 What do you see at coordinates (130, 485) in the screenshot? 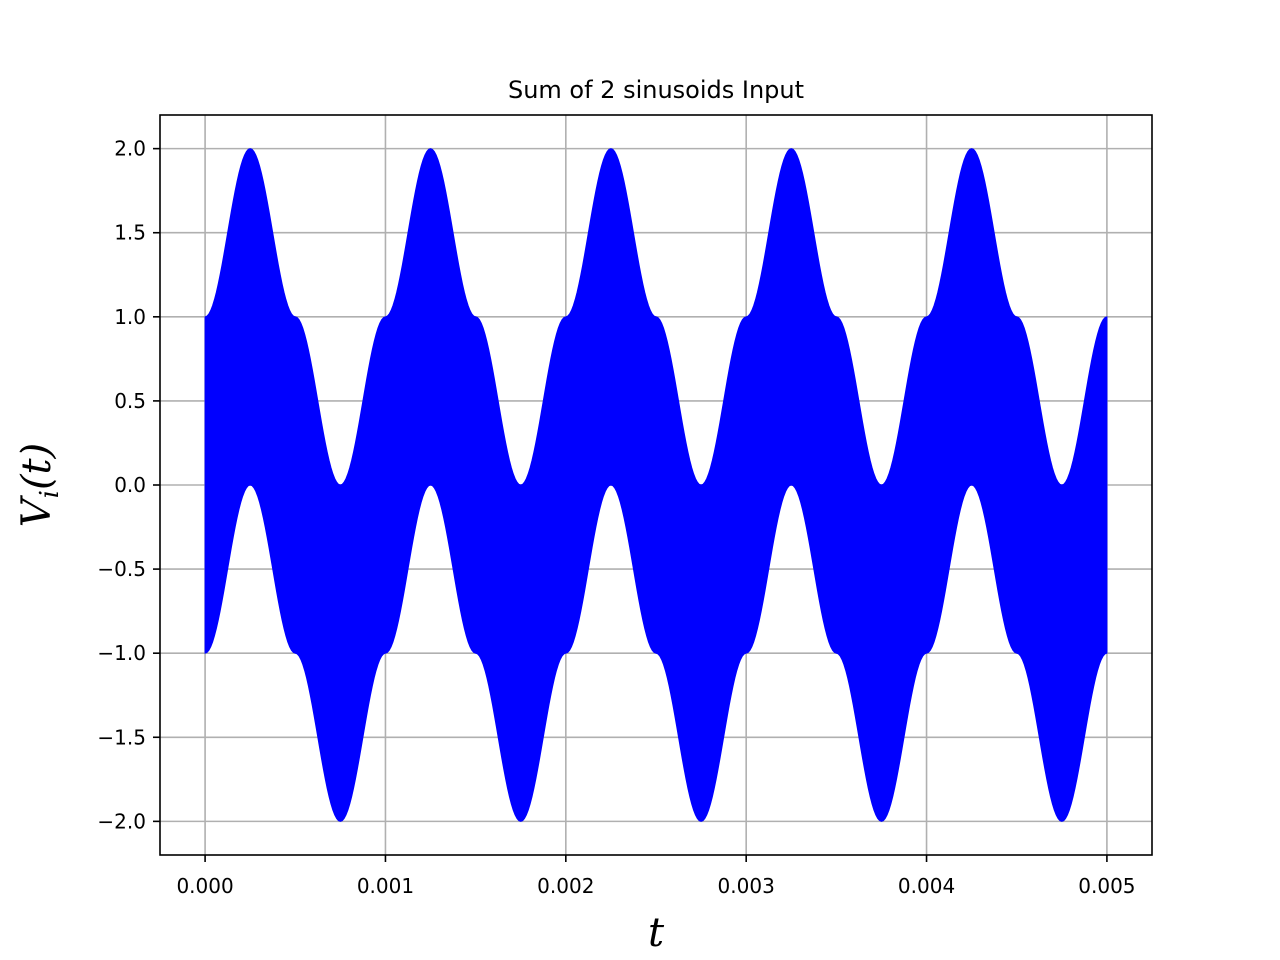
I see `y-tick-label: 0.0` at bounding box center [130, 485].